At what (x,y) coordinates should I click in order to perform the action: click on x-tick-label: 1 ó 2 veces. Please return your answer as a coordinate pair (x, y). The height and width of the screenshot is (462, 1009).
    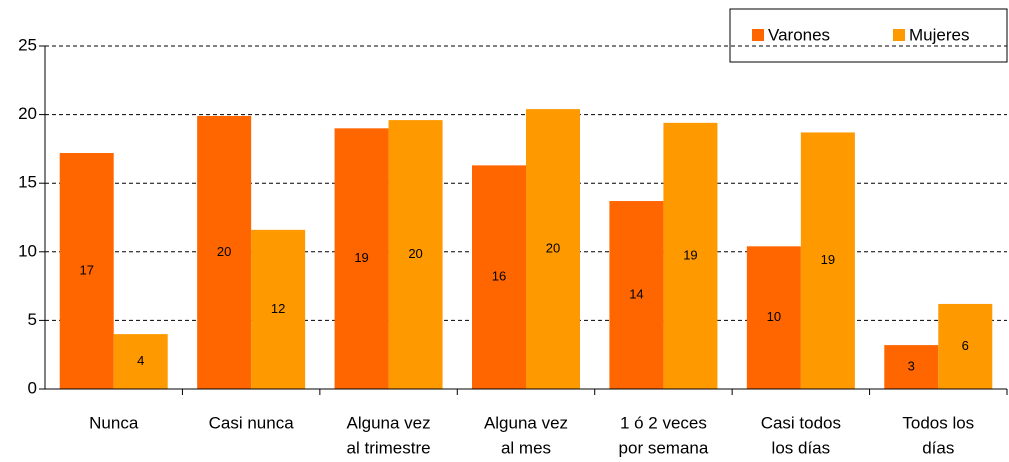
    Looking at the image, I should click on (663, 422).